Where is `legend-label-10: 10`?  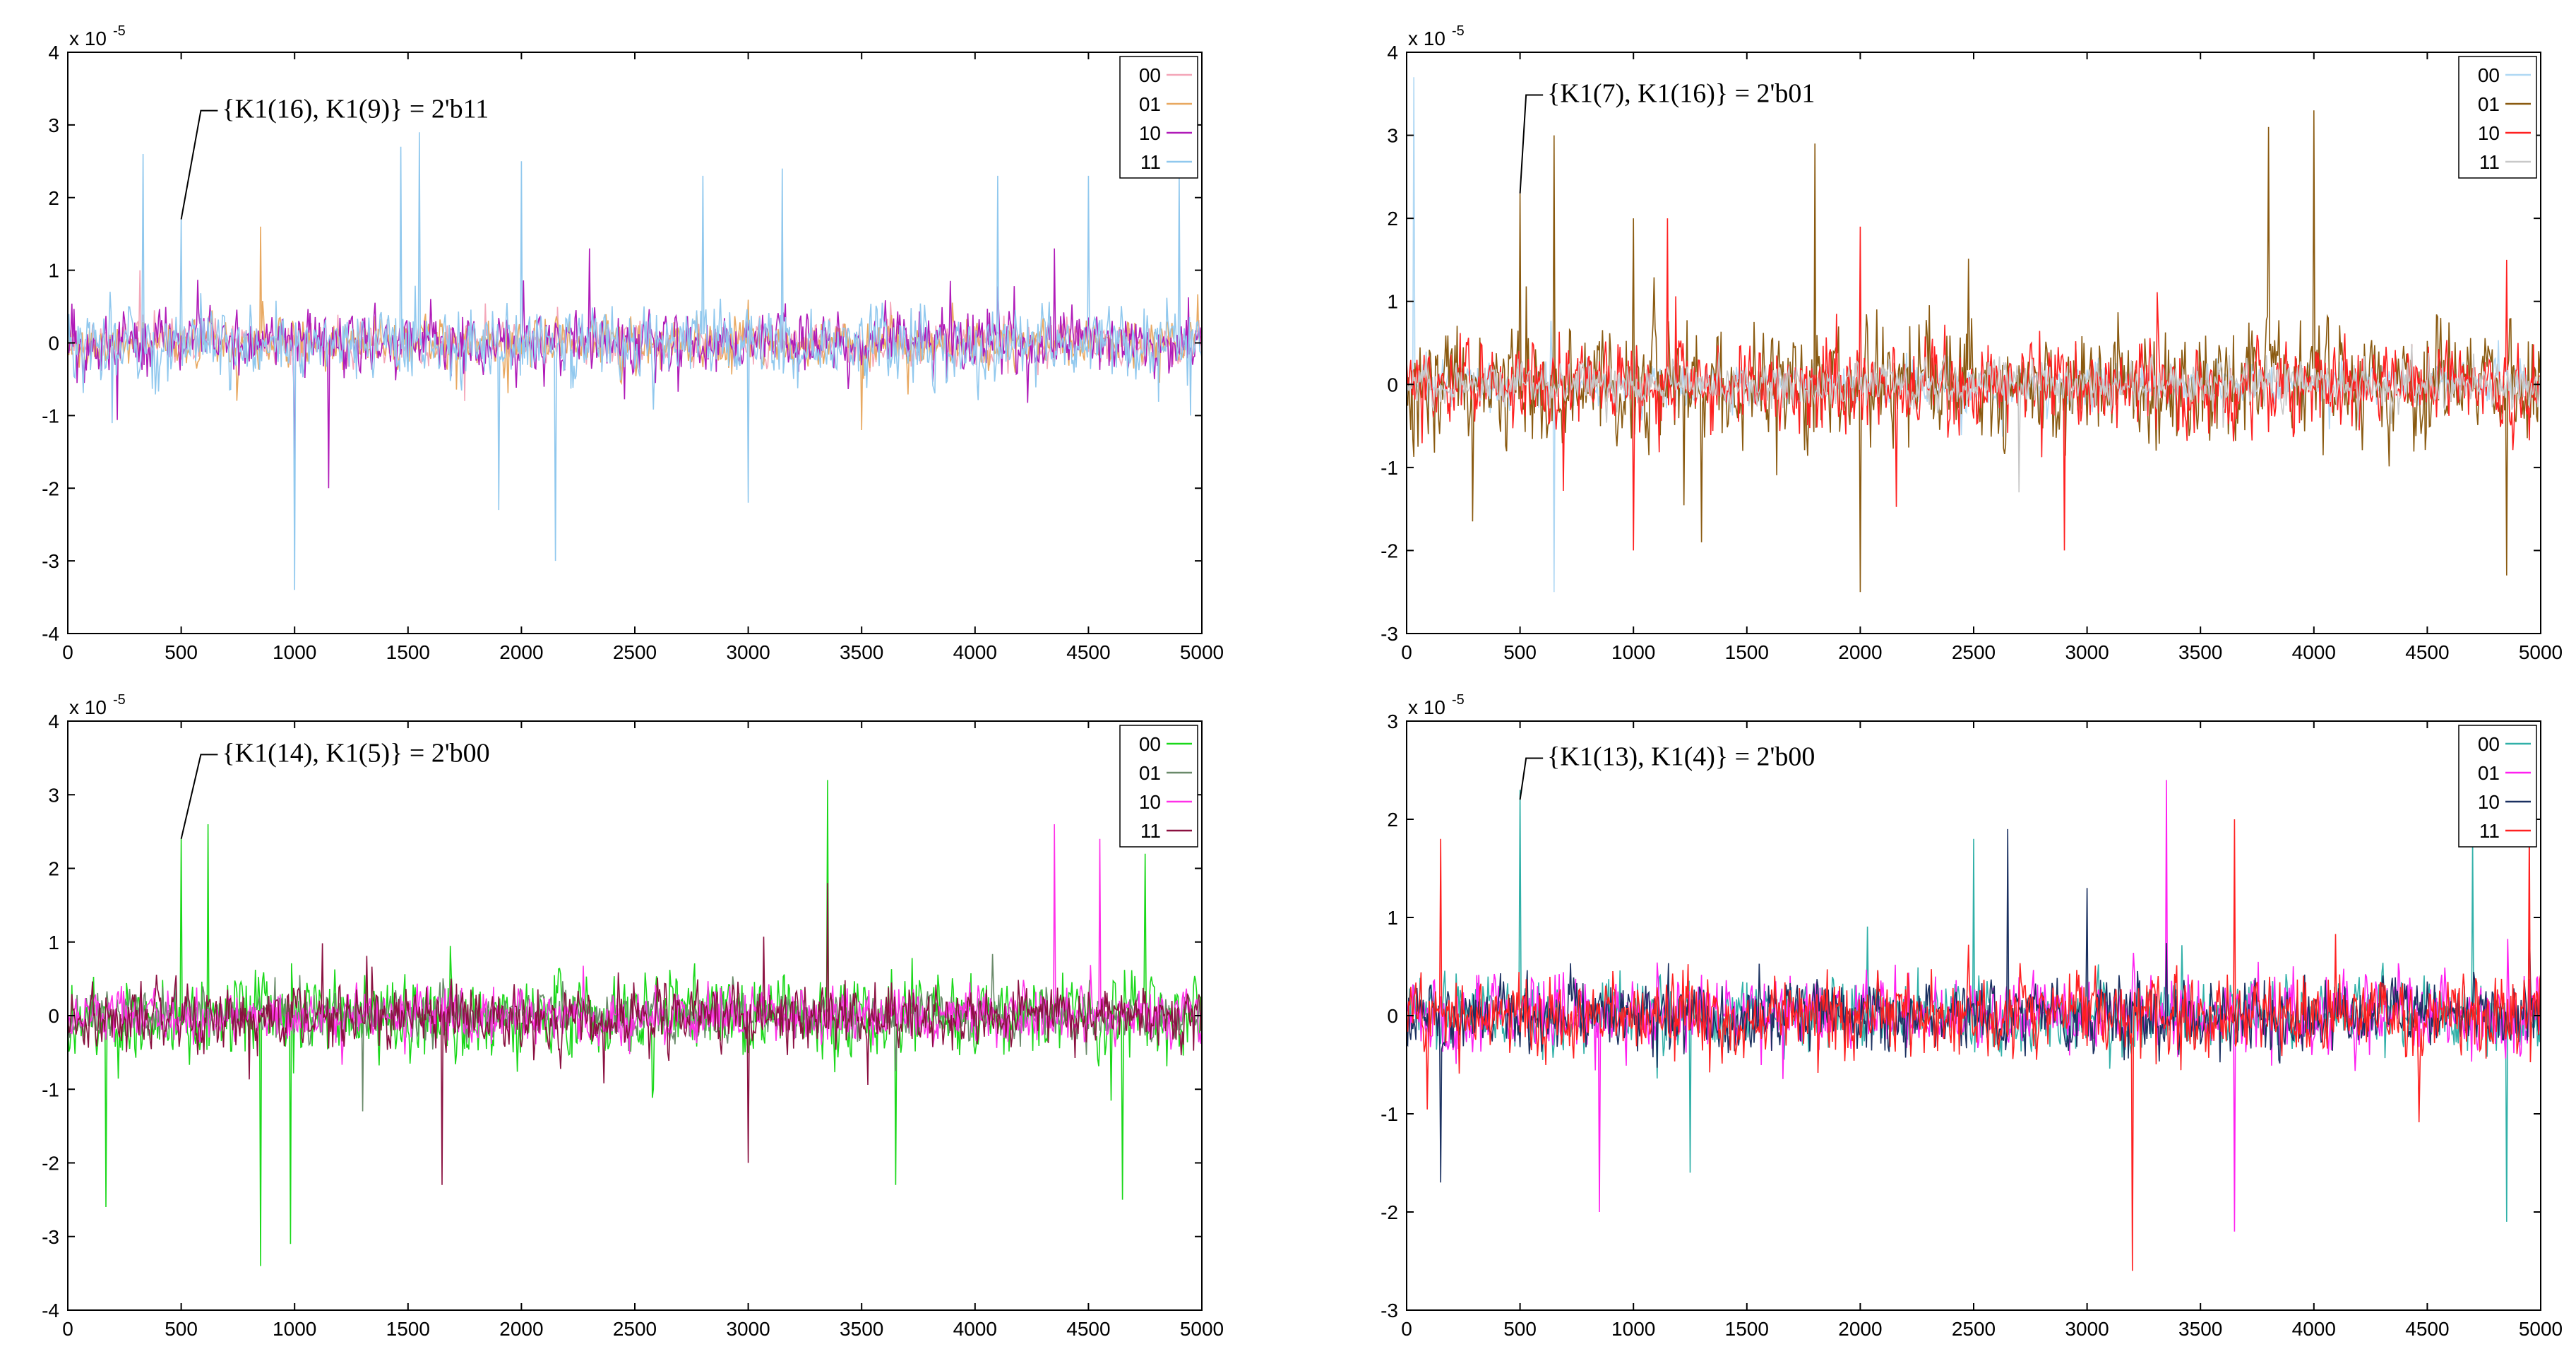 legend-label-10: 10 is located at coordinates (1150, 133).